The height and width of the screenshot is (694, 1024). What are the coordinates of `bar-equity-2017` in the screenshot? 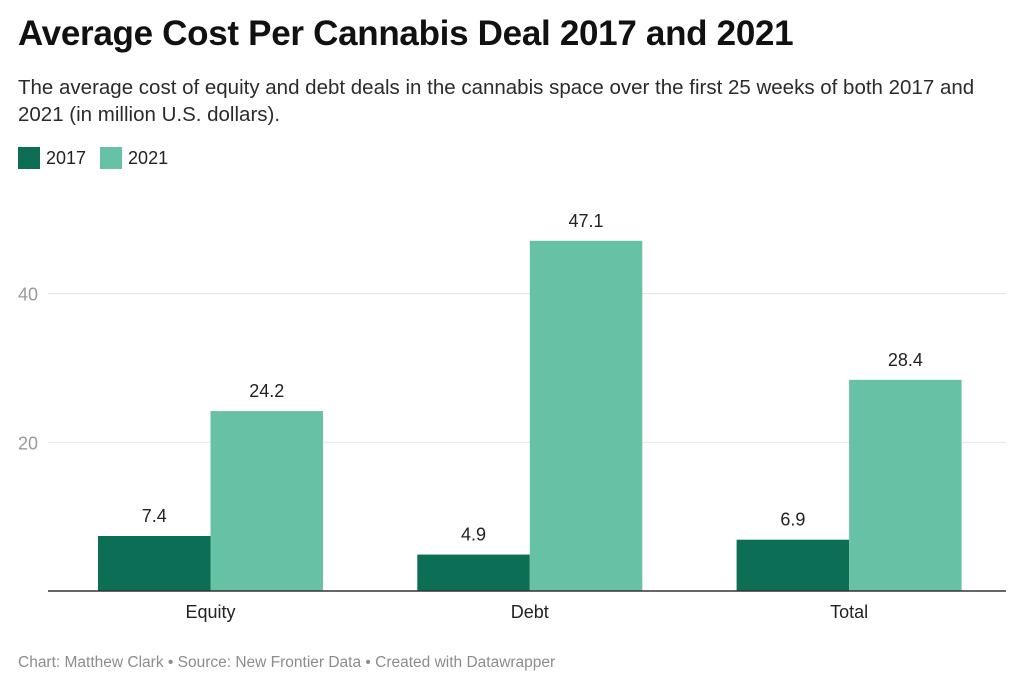 It's located at (154, 563).